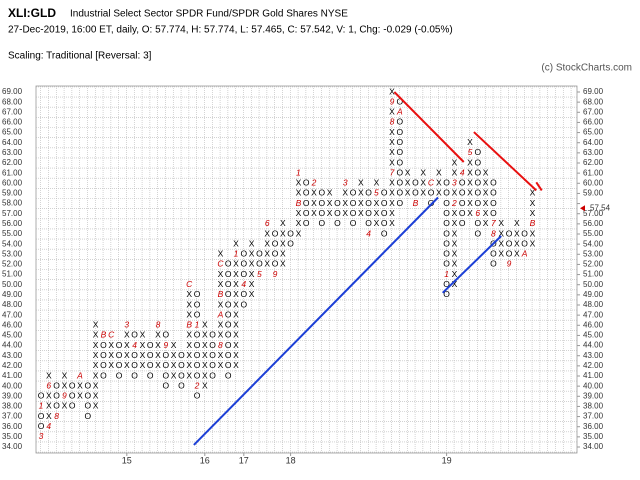 Image resolution: width=640 pixels, height=480 pixels. What do you see at coordinates (267, 223) in the screenshot?
I see `month-marker: 6` at bounding box center [267, 223].